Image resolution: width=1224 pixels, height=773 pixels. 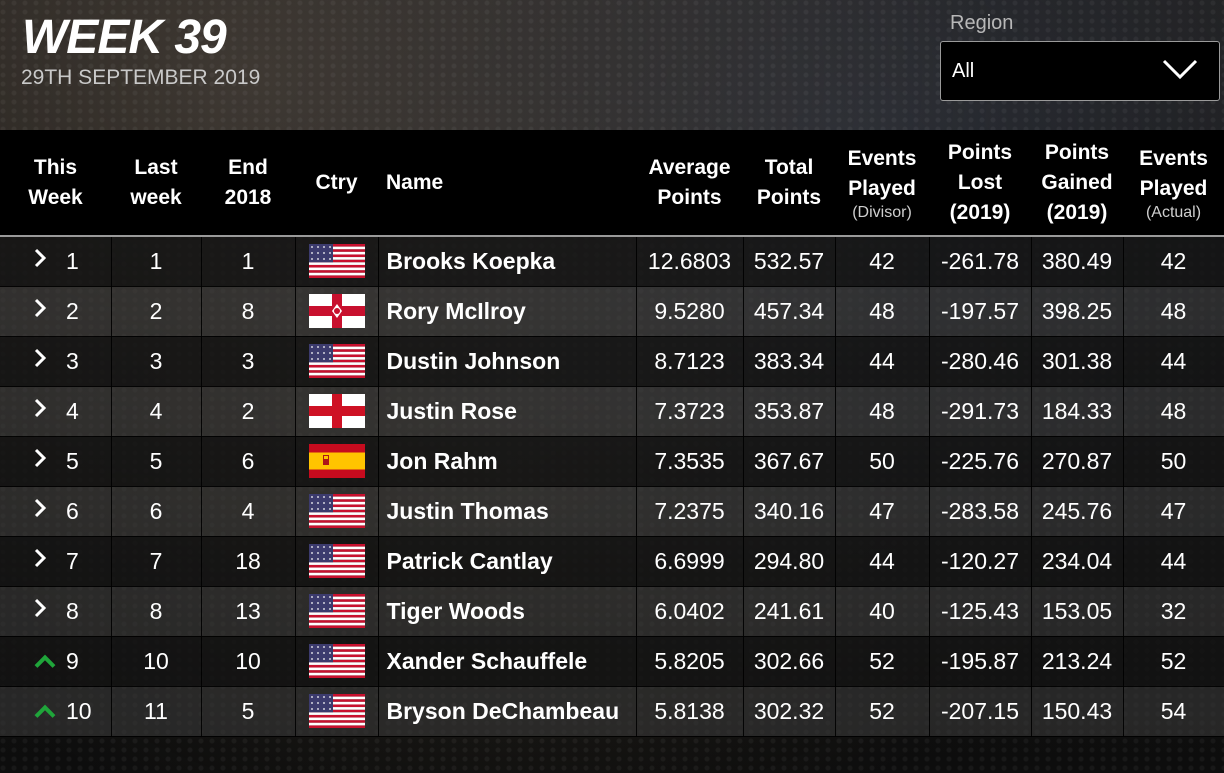 What do you see at coordinates (980, 311) in the screenshot?
I see `cell-points-lost: -197.57` at bounding box center [980, 311].